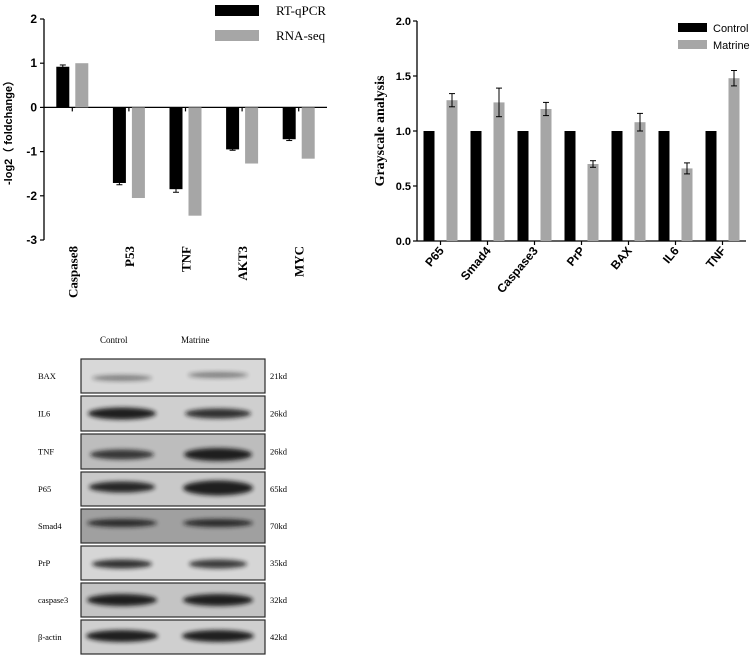  I want to click on legend: Control Matrine, so click(714, 37).